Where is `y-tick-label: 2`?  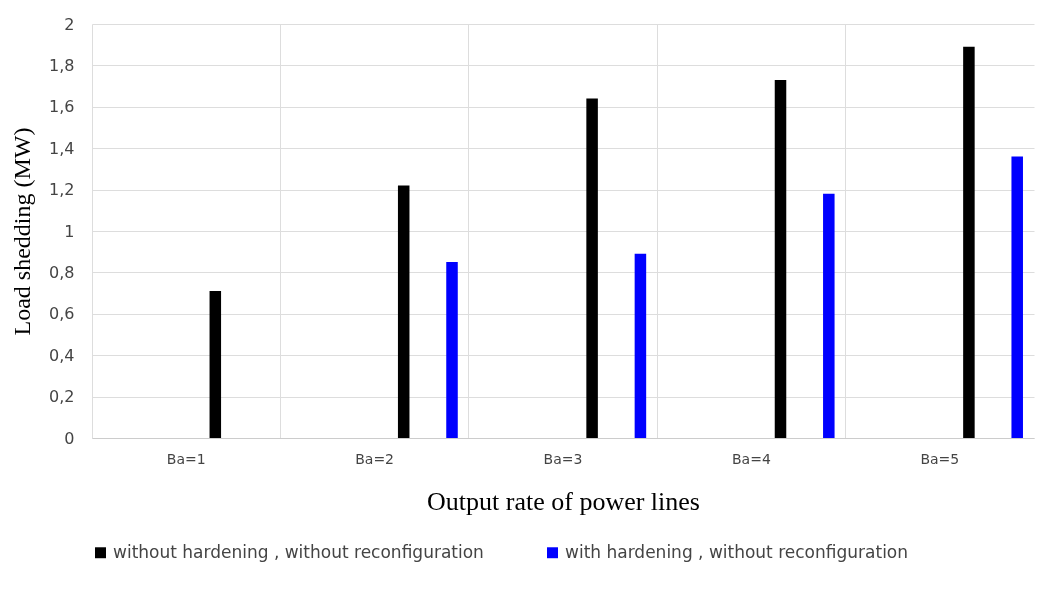
y-tick-label: 2 is located at coordinates (69, 24).